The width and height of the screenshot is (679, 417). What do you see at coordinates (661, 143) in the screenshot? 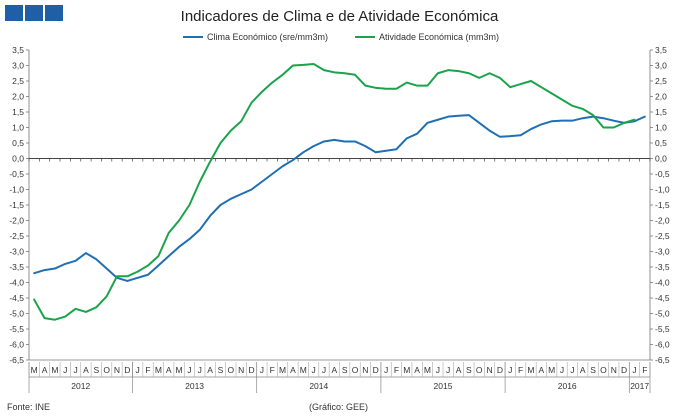
I see `y-tick-label-right: 0,5` at bounding box center [661, 143].